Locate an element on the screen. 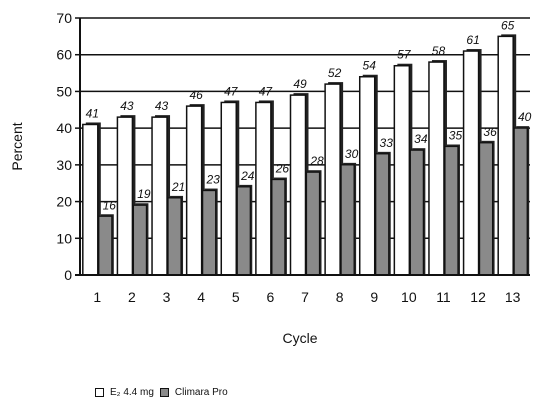  data-label-series-1: 54 is located at coordinates (370, 66).